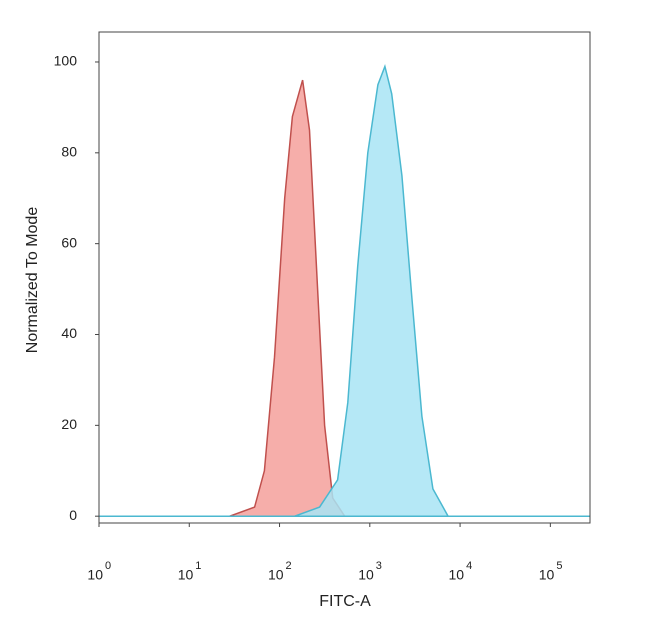  What do you see at coordinates (69, 424) in the screenshot?
I see `y-tick-label: 20` at bounding box center [69, 424].